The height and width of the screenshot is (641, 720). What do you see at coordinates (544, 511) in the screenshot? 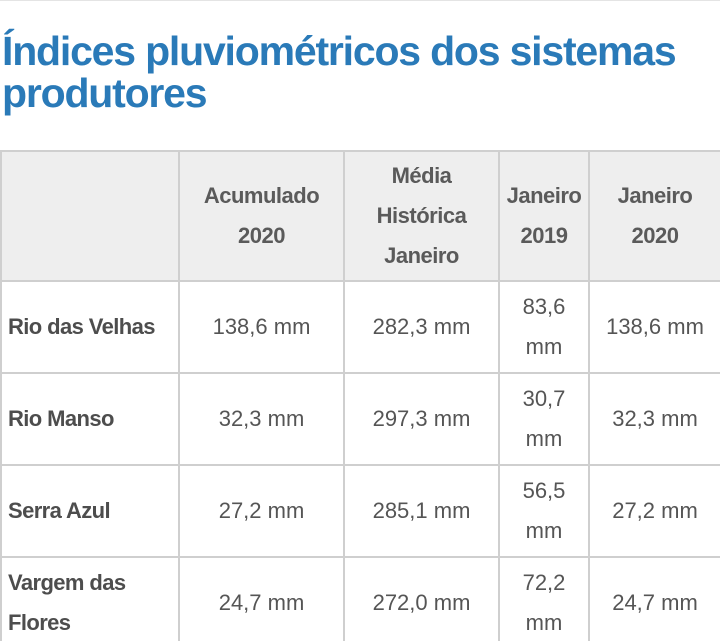
I see `janeiro-2019-value: 56,5 mm` at bounding box center [544, 511].